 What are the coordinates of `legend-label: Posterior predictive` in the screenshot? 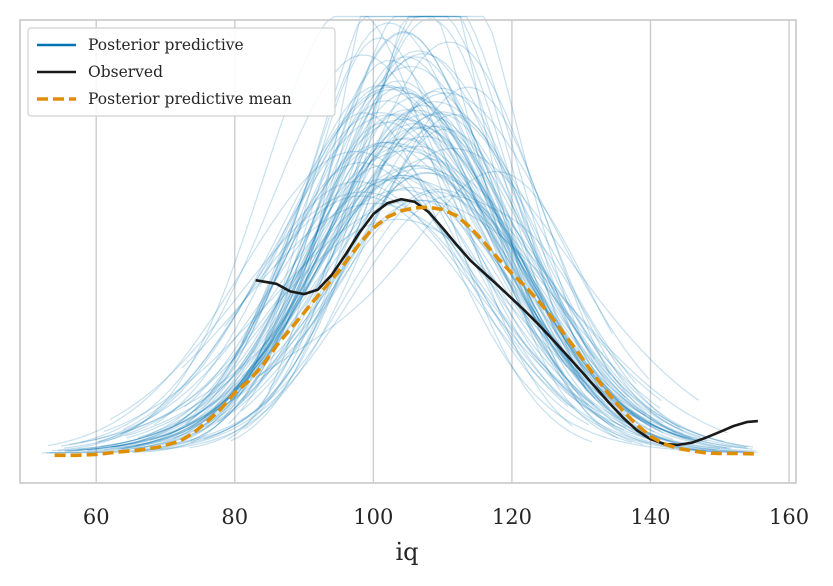 It's located at (166, 45).